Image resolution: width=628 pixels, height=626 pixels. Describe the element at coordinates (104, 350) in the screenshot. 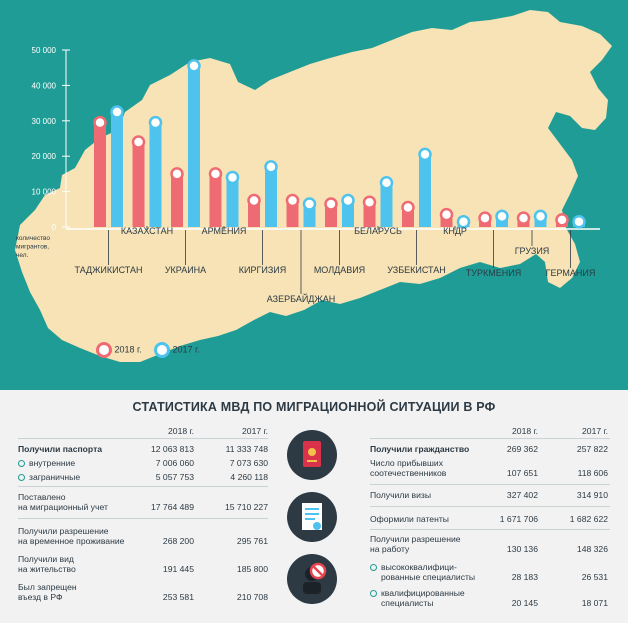

I see `legend-2018-marker` at that location.